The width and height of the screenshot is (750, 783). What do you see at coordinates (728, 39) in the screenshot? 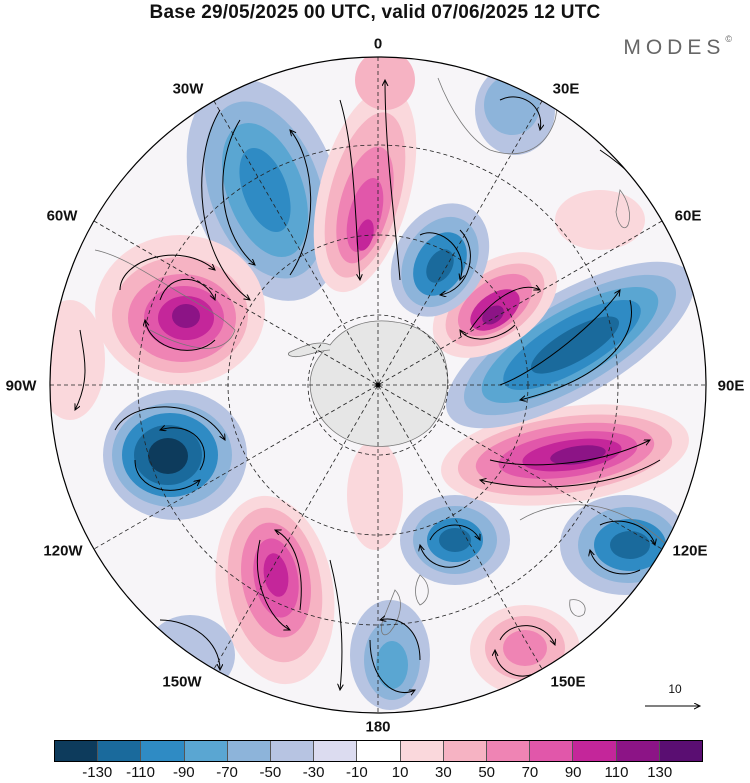
I see `copyright-mark: ©` at bounding box center [728, 39].